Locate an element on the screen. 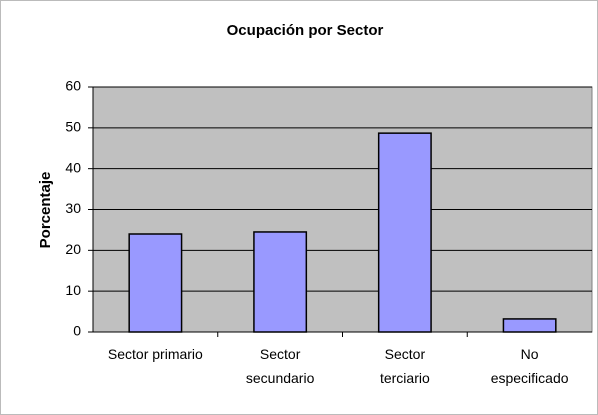 This screenshot has height=415, width=598. y-tick-label: 50 is located at coordinates (73, 127).